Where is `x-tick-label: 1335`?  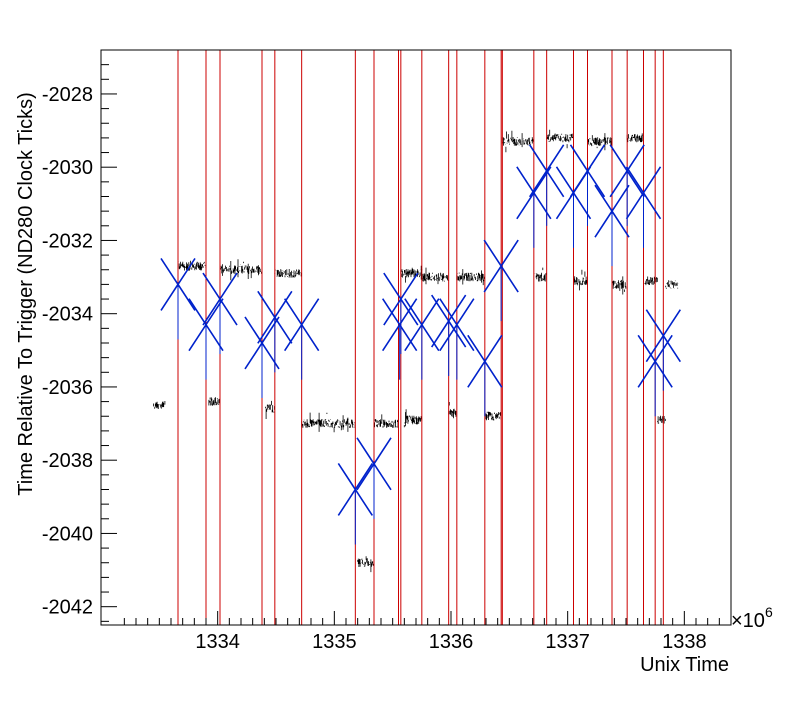
x-tick-label: 1335 is located at coordinates (334, 642).